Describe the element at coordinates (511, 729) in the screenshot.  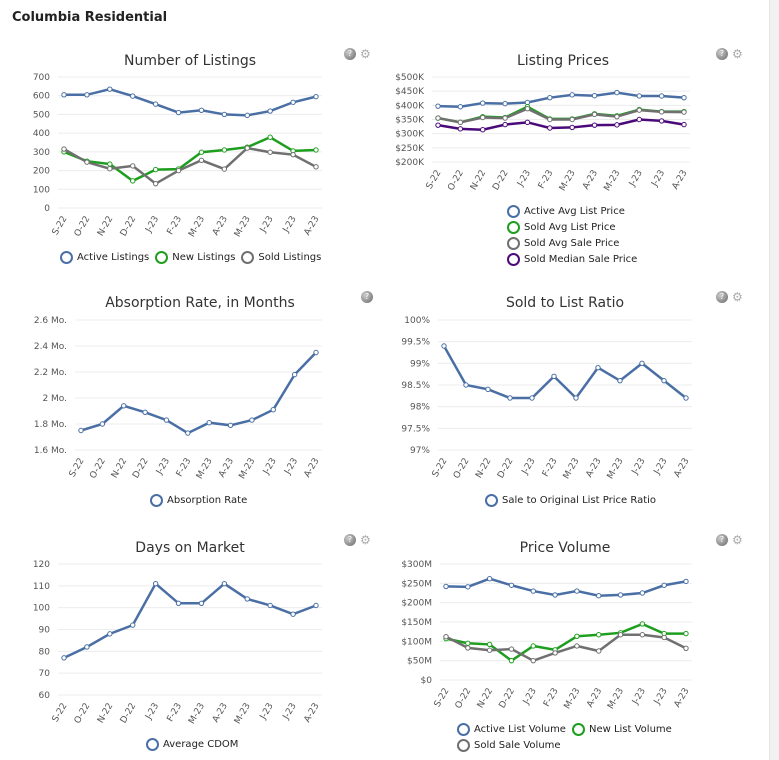
I see `legend-item: Active List Volume` at that location.